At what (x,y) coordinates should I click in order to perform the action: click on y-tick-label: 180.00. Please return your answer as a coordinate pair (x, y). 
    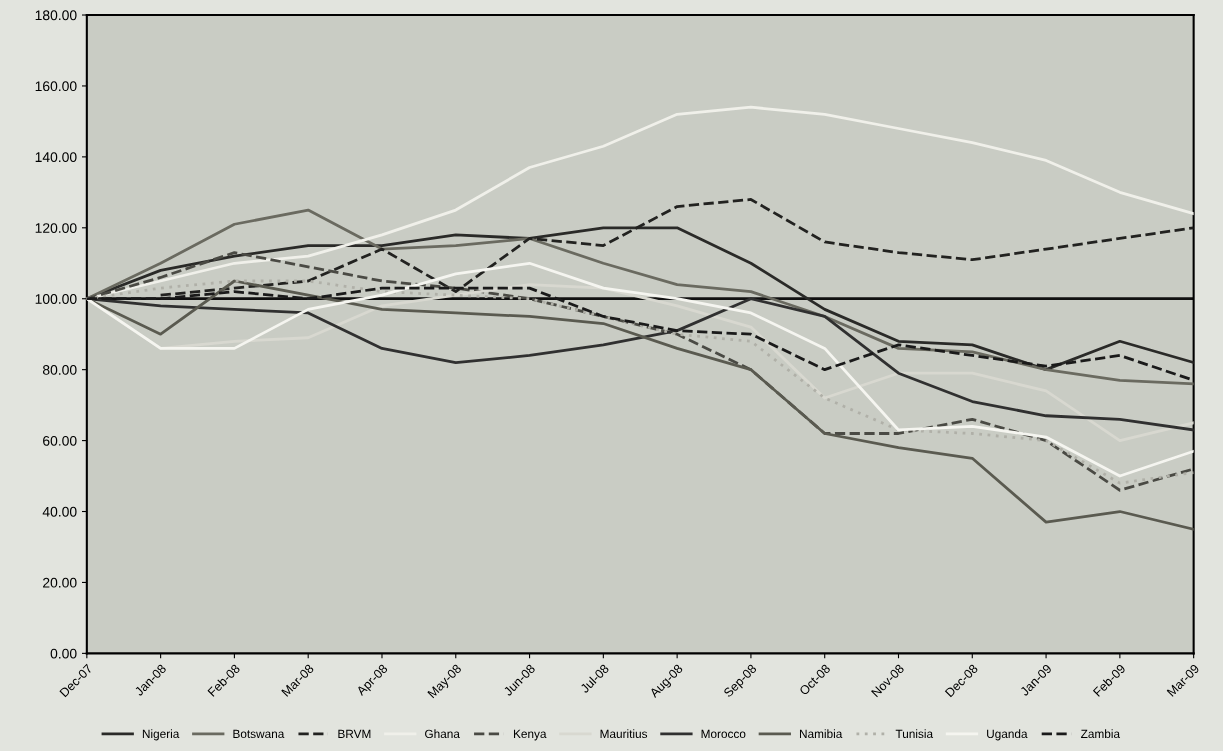
    Looking at the image, I should click on (56, 15).